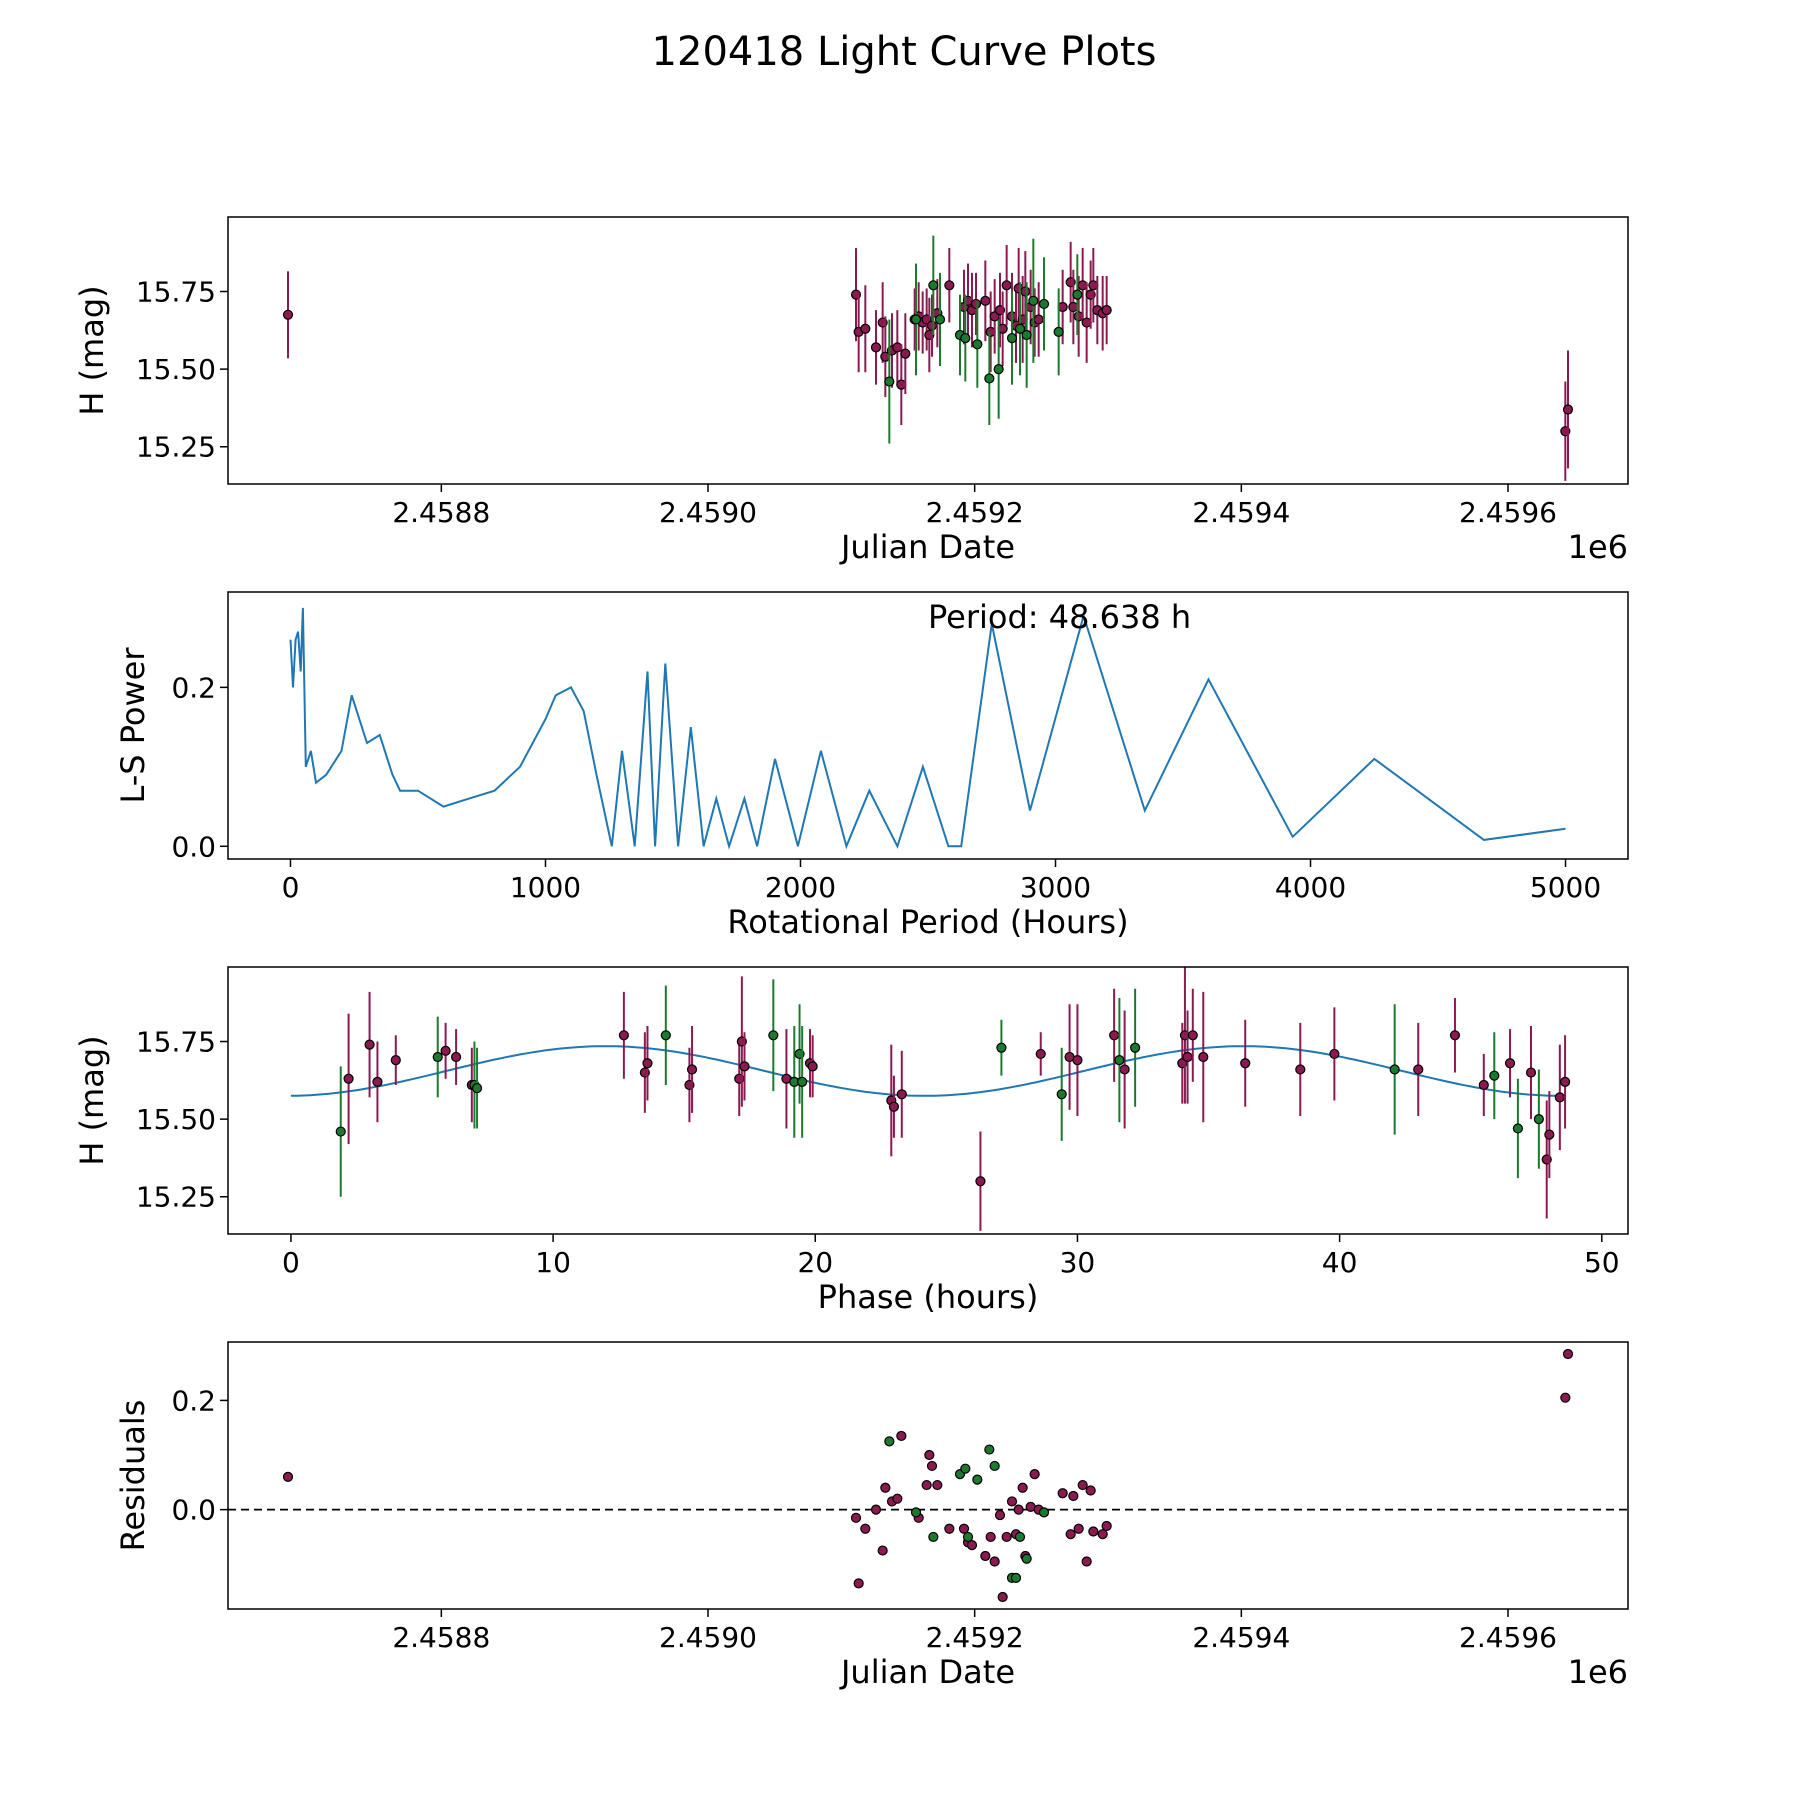 The image size is (1800, 1800). I want to click on x-tick-label: 50, so click(1602, 1262).